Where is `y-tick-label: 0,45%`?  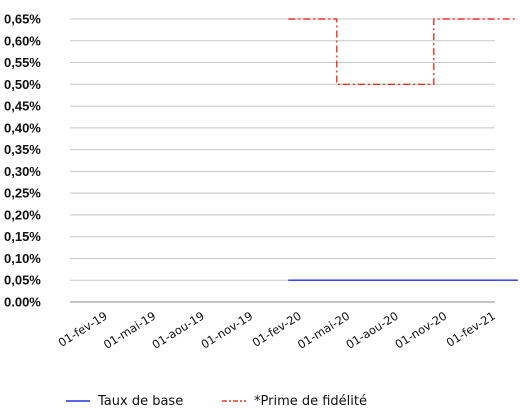
y-tick-label: 0,45% is located at coordinates (22, 106).